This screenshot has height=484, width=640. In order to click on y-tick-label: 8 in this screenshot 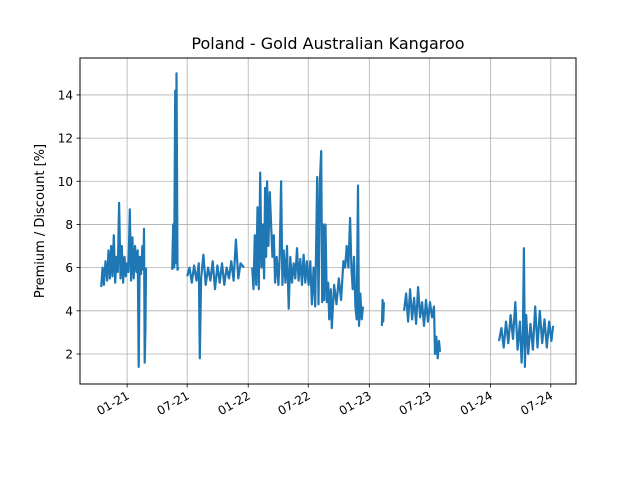, I will do `click(69, 225)`.